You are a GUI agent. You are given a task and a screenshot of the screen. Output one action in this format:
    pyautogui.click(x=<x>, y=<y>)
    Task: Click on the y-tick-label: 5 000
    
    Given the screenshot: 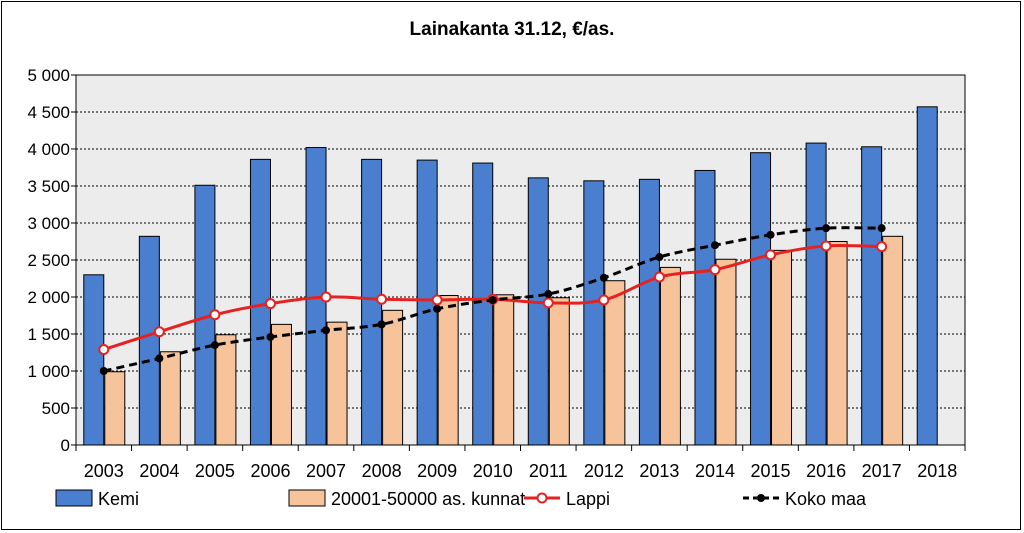 What is the action you would take?
    pyautogui.click(x=48, y=75)
    